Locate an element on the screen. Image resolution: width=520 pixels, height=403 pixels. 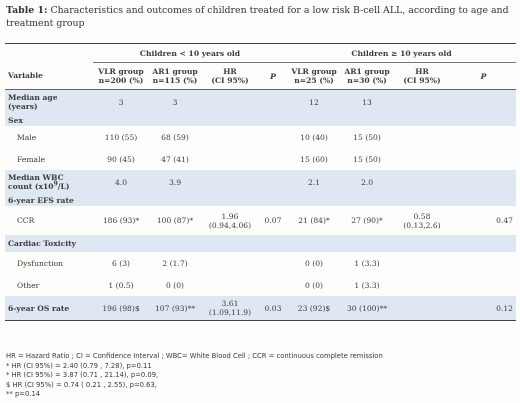
table-row-sex: Sex is located at coordinates (261, 120).